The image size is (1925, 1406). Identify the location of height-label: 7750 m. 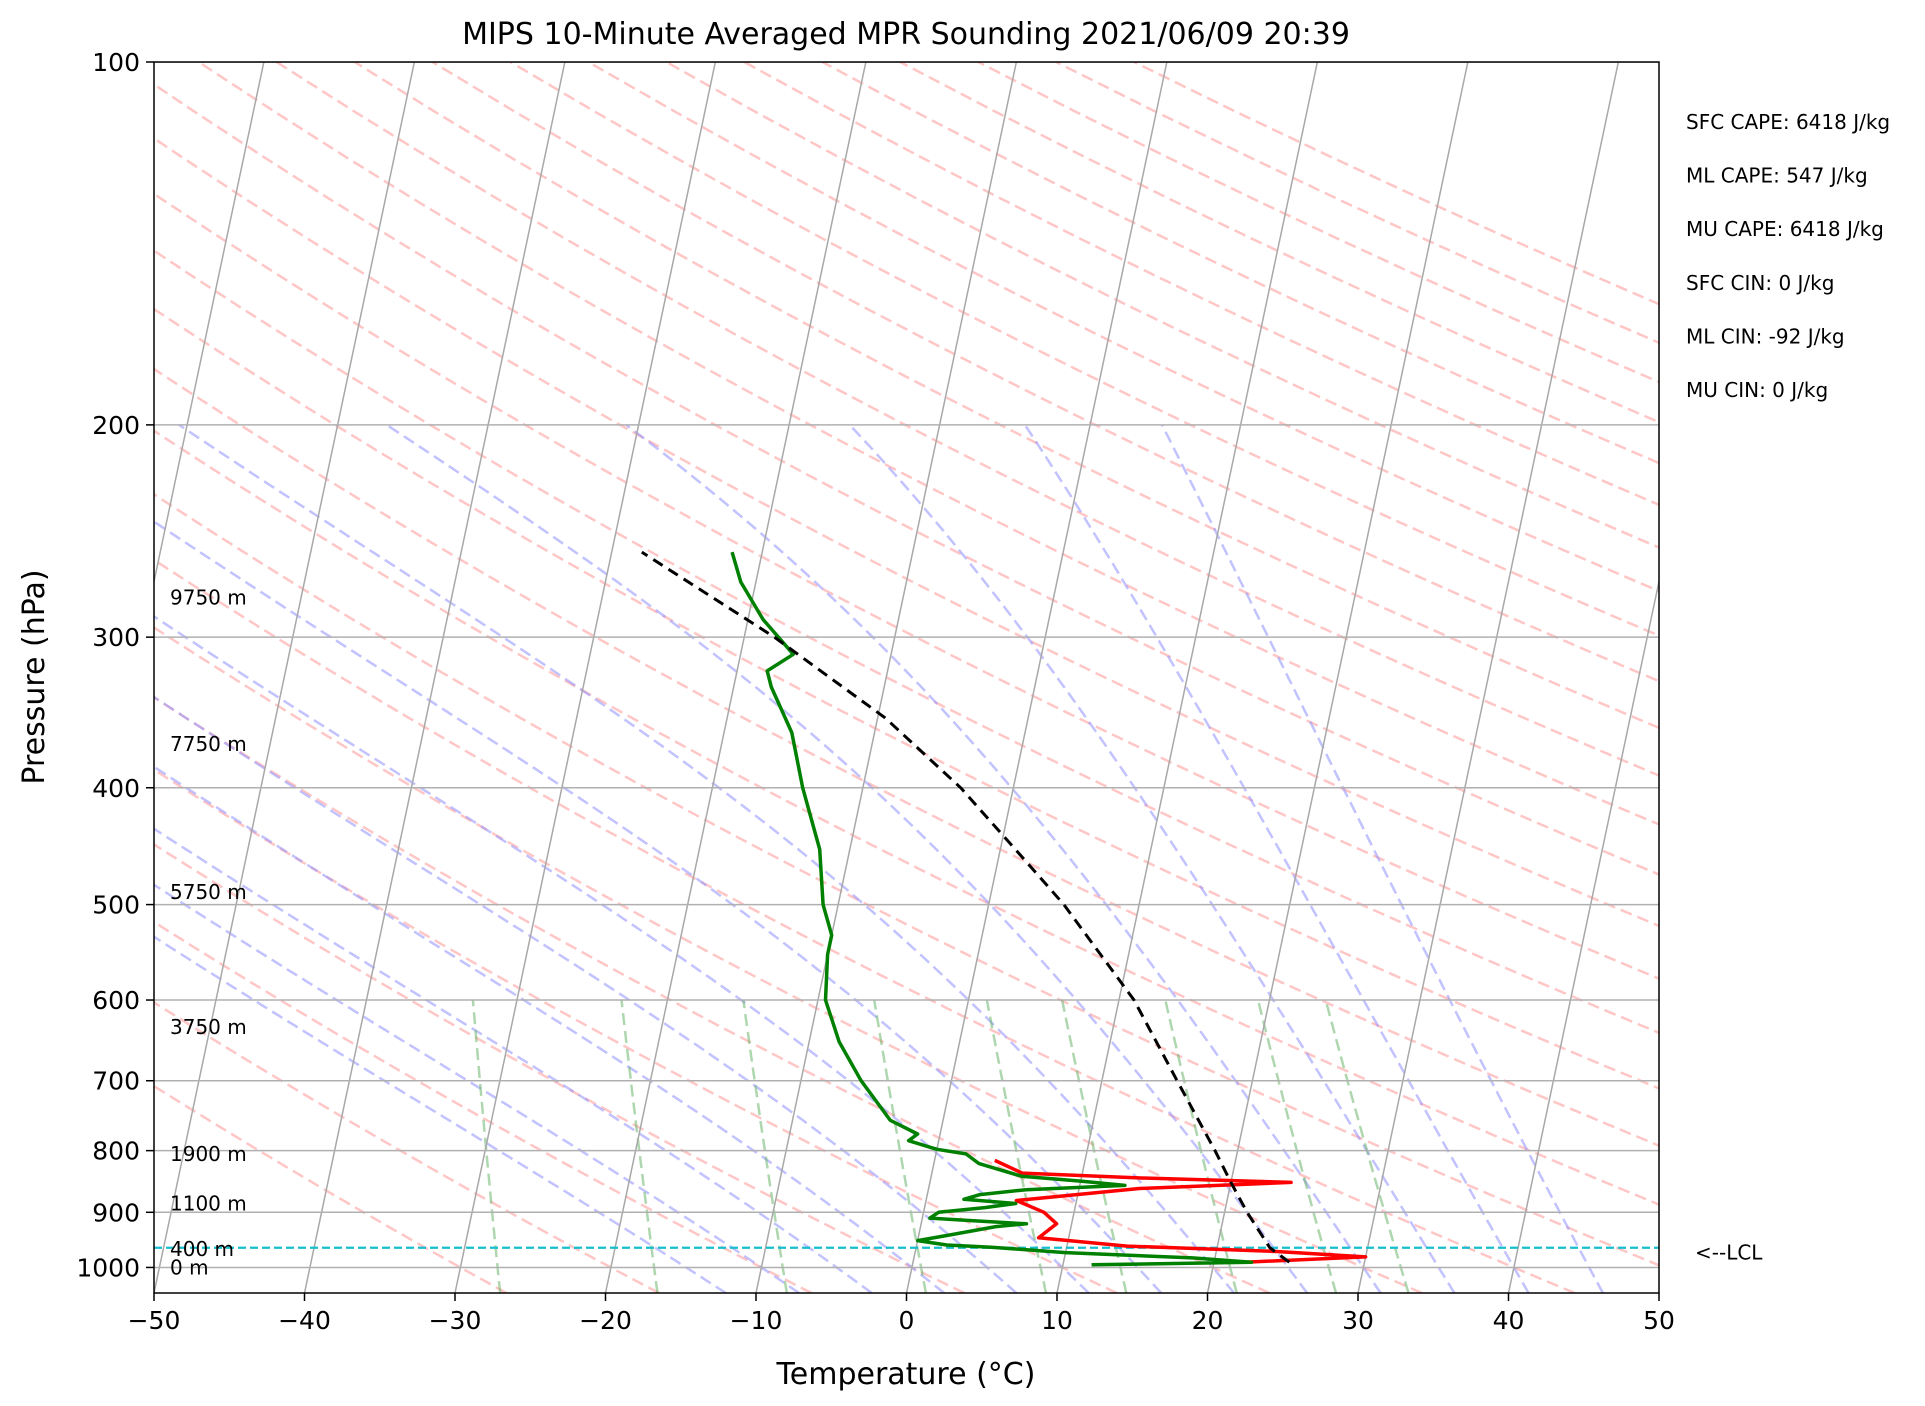
(208, 744).